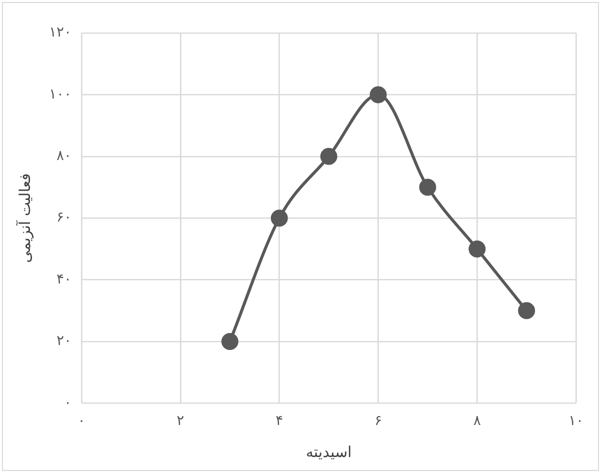 The width and height of the screenshot is (601, 473). Describe the element at coordinates (576, 421) in the screenshot. I see `x-tick-label: ۱۰` at that location.